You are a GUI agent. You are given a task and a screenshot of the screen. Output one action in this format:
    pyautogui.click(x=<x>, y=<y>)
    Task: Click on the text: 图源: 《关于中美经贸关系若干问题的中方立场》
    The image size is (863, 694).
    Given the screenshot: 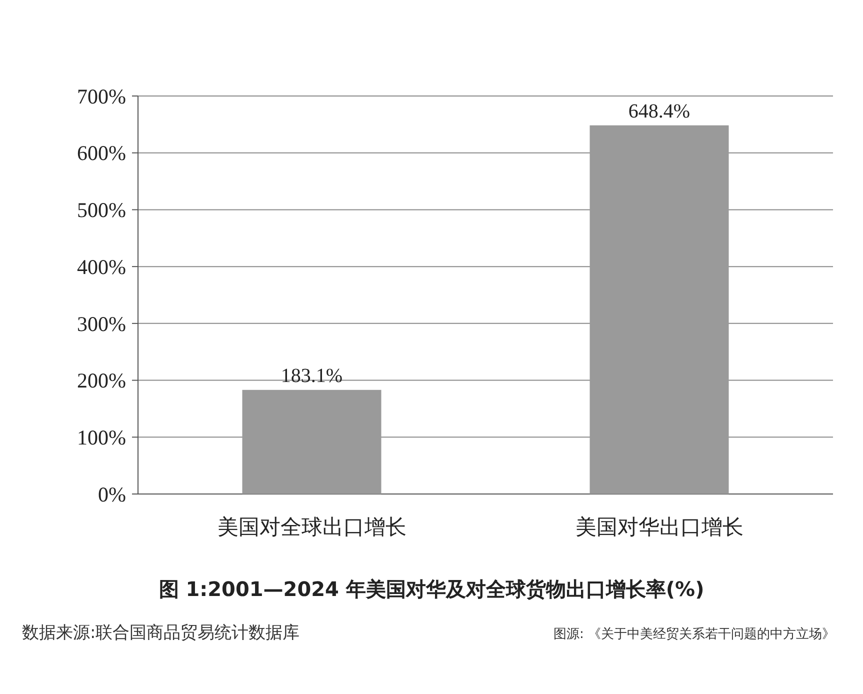 What is the action you would take?
    pyautogui.click(x=694, y=634)
    